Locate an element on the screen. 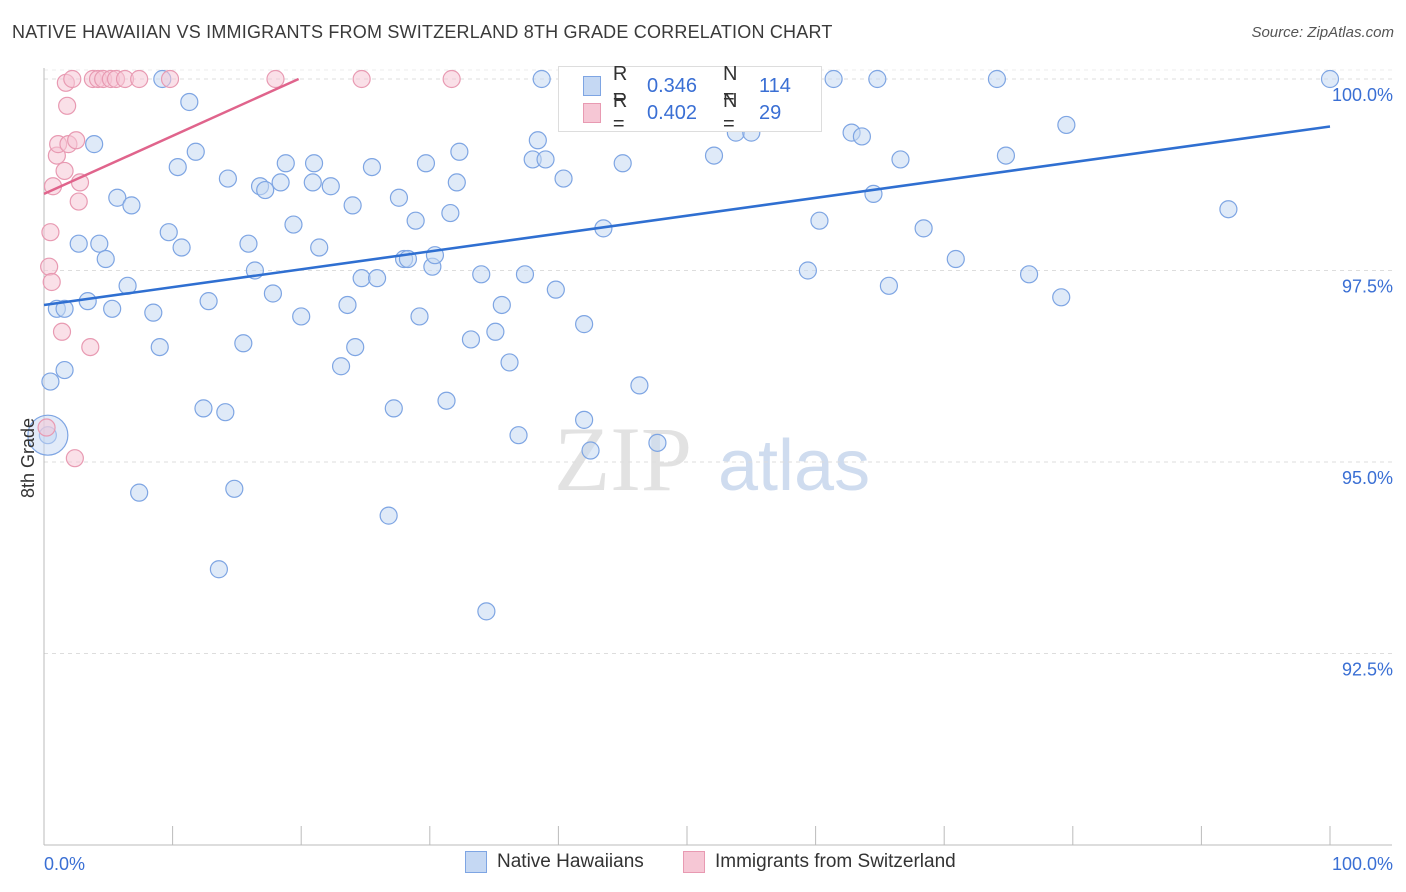 Image resolution: width=1406 pixels, height=892 pixels. x-tick-label: 0.0% is located at coordinates (64, 864).